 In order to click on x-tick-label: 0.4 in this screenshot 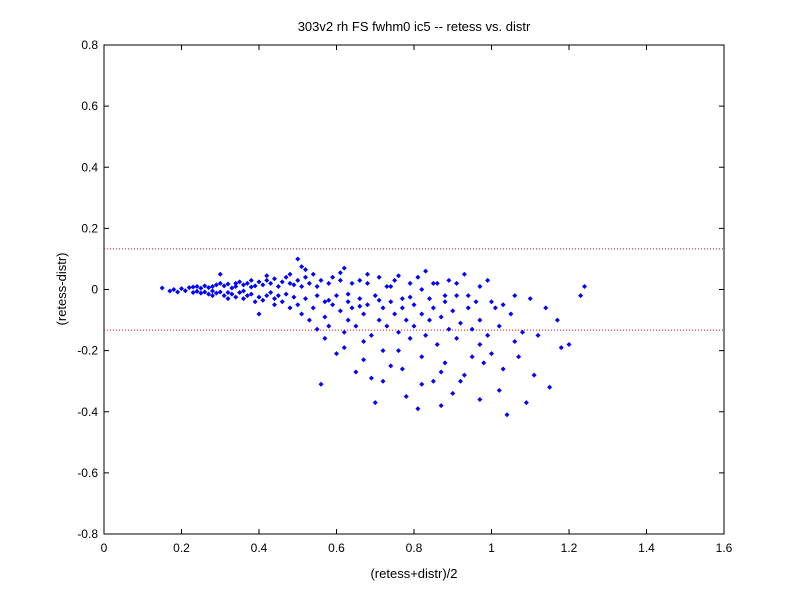, I will do `click(259, 548)`.